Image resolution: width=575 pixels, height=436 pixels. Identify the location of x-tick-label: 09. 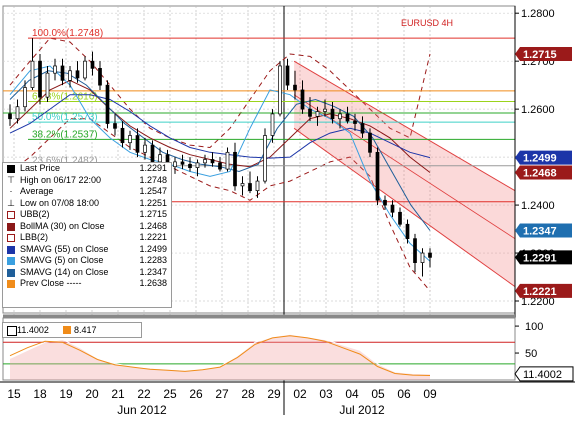
(430, 394).